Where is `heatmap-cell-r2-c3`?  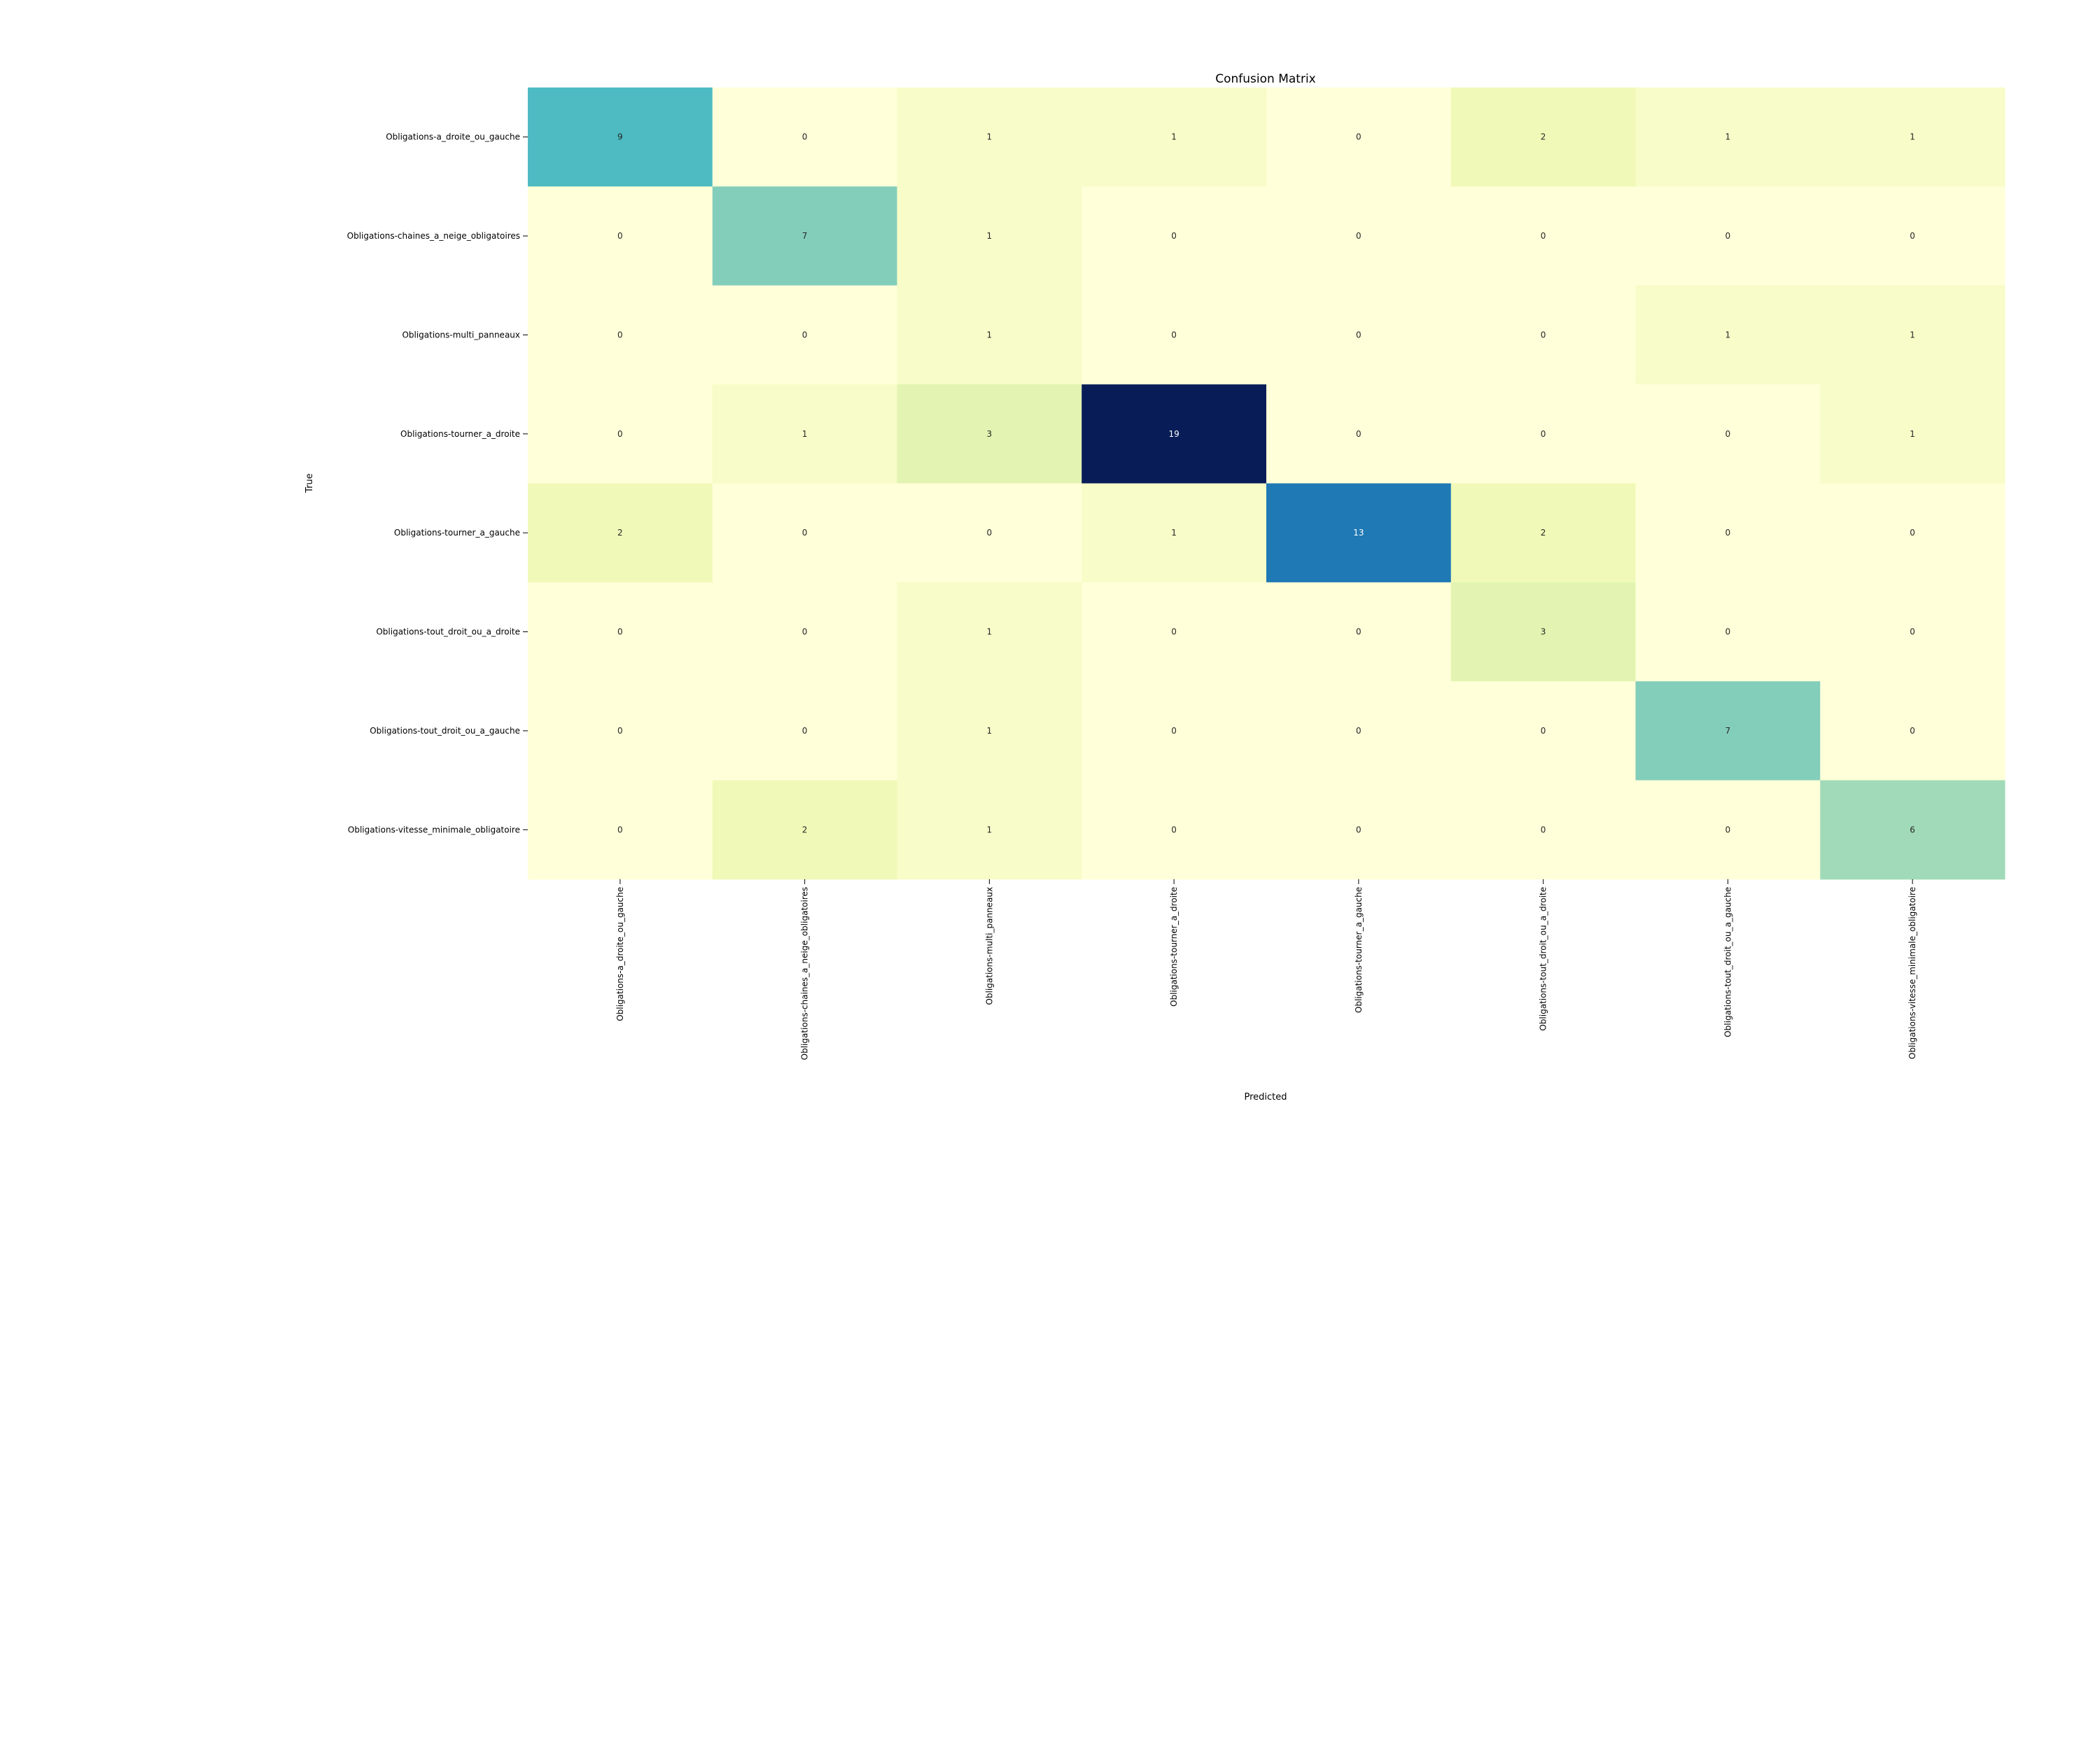 heatmap-cell-r2-c3 is located at coordinates (1174, 335).